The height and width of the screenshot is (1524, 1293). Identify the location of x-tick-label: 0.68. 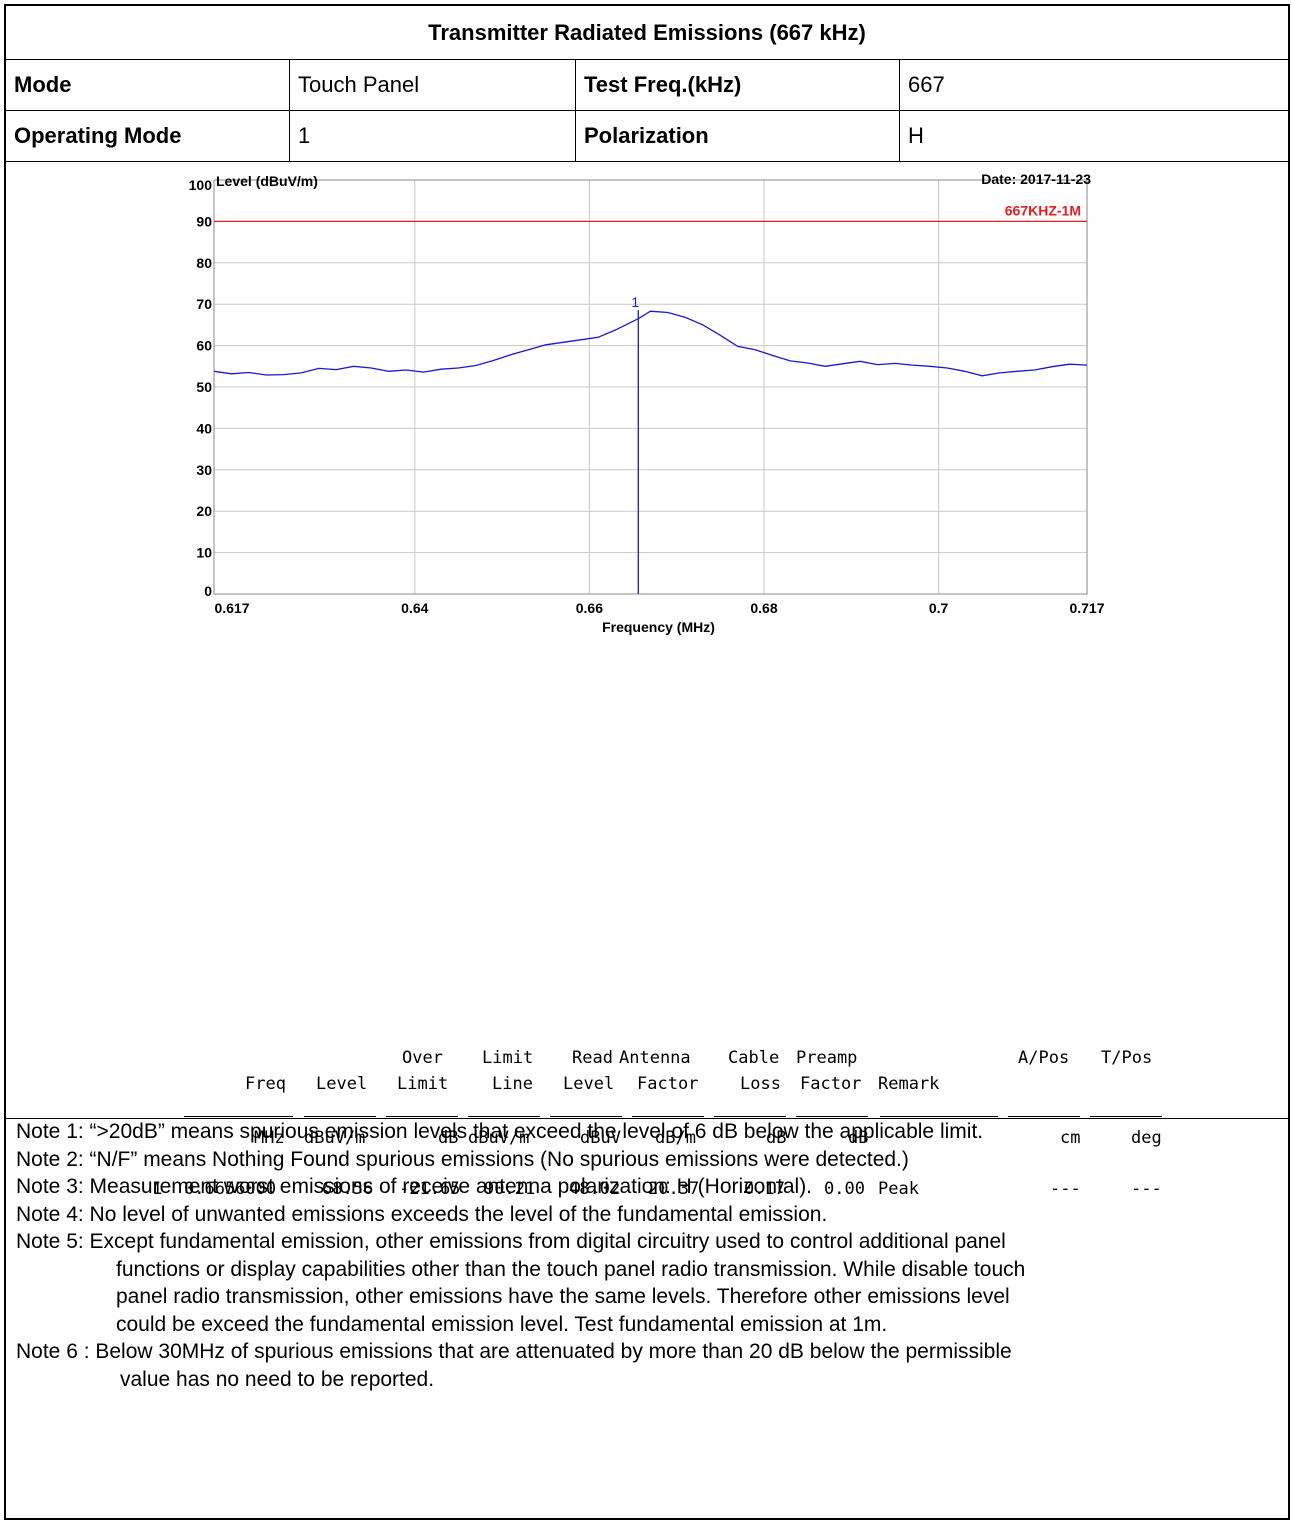
(763, 608).